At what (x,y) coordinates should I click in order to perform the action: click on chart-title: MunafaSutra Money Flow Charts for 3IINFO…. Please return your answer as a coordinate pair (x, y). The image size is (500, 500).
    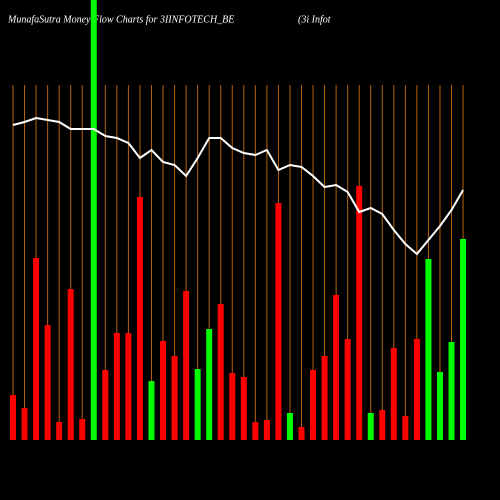
    Looking at the image, I should click on (120, 19).